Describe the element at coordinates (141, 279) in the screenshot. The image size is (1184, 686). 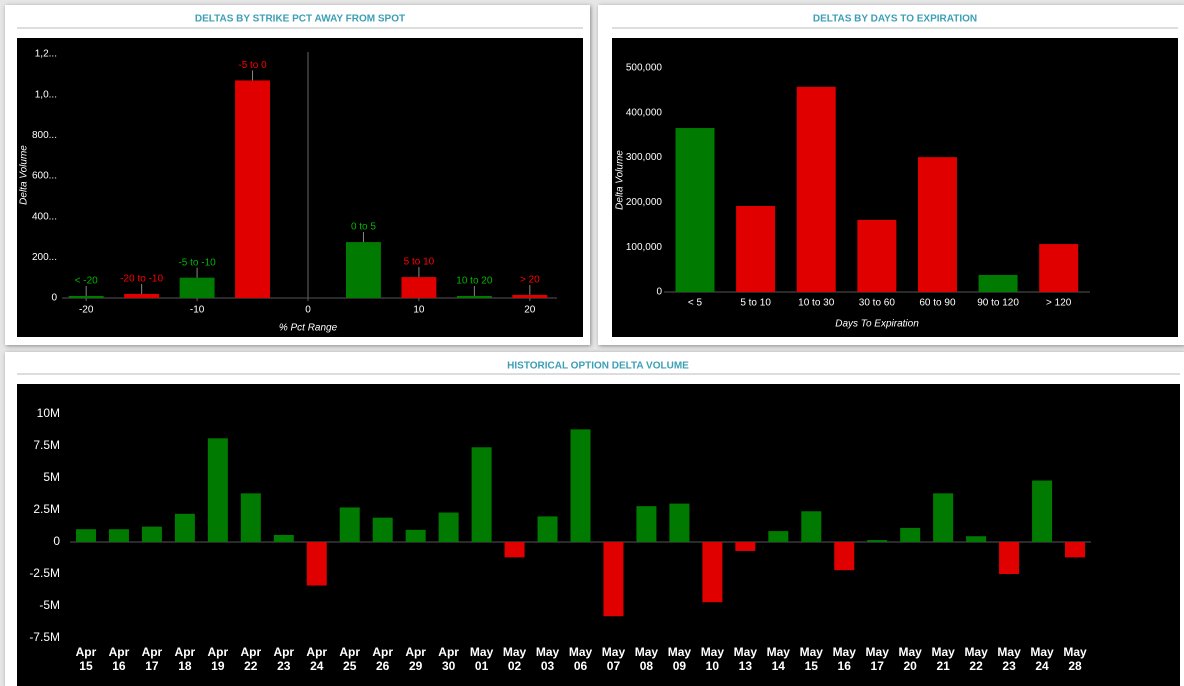
I see `bar-label: -20 to -10` at that location.